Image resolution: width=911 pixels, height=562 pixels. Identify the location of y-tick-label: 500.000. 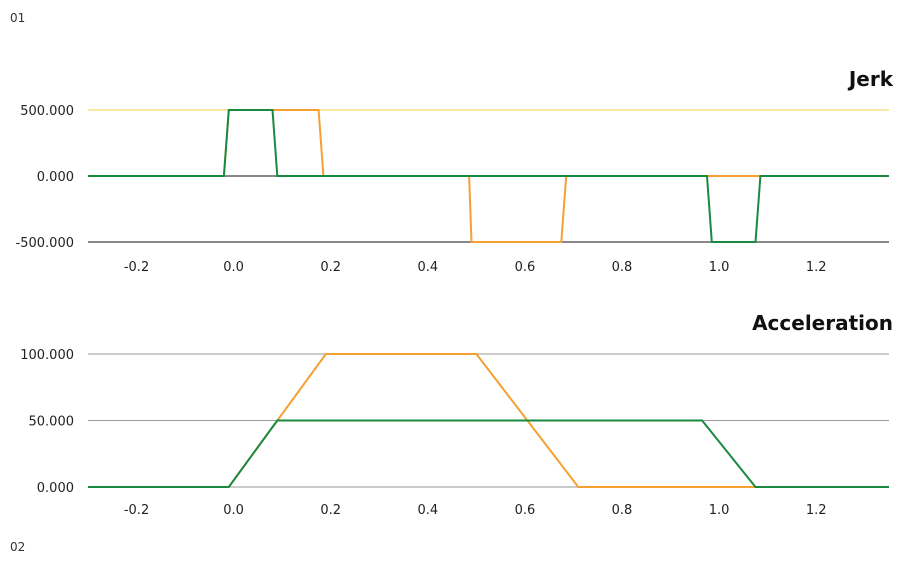
(47, 111).